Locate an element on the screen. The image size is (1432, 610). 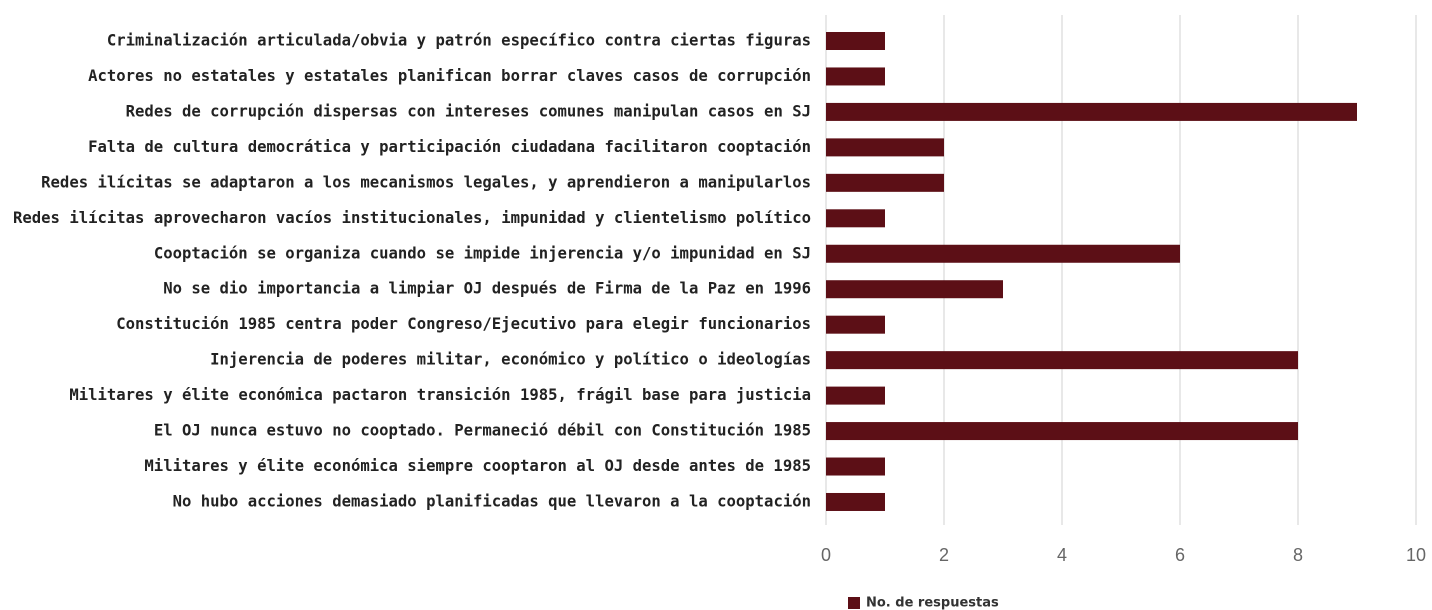
legend-swatch is located at coordinates (854, 603).